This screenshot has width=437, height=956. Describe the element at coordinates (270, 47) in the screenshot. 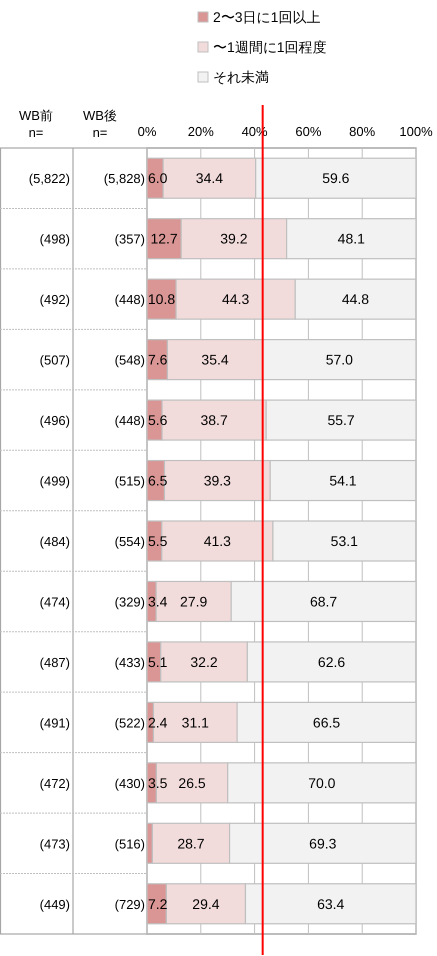

I see `legend-label: 〜1週間に1回程度` at that location.